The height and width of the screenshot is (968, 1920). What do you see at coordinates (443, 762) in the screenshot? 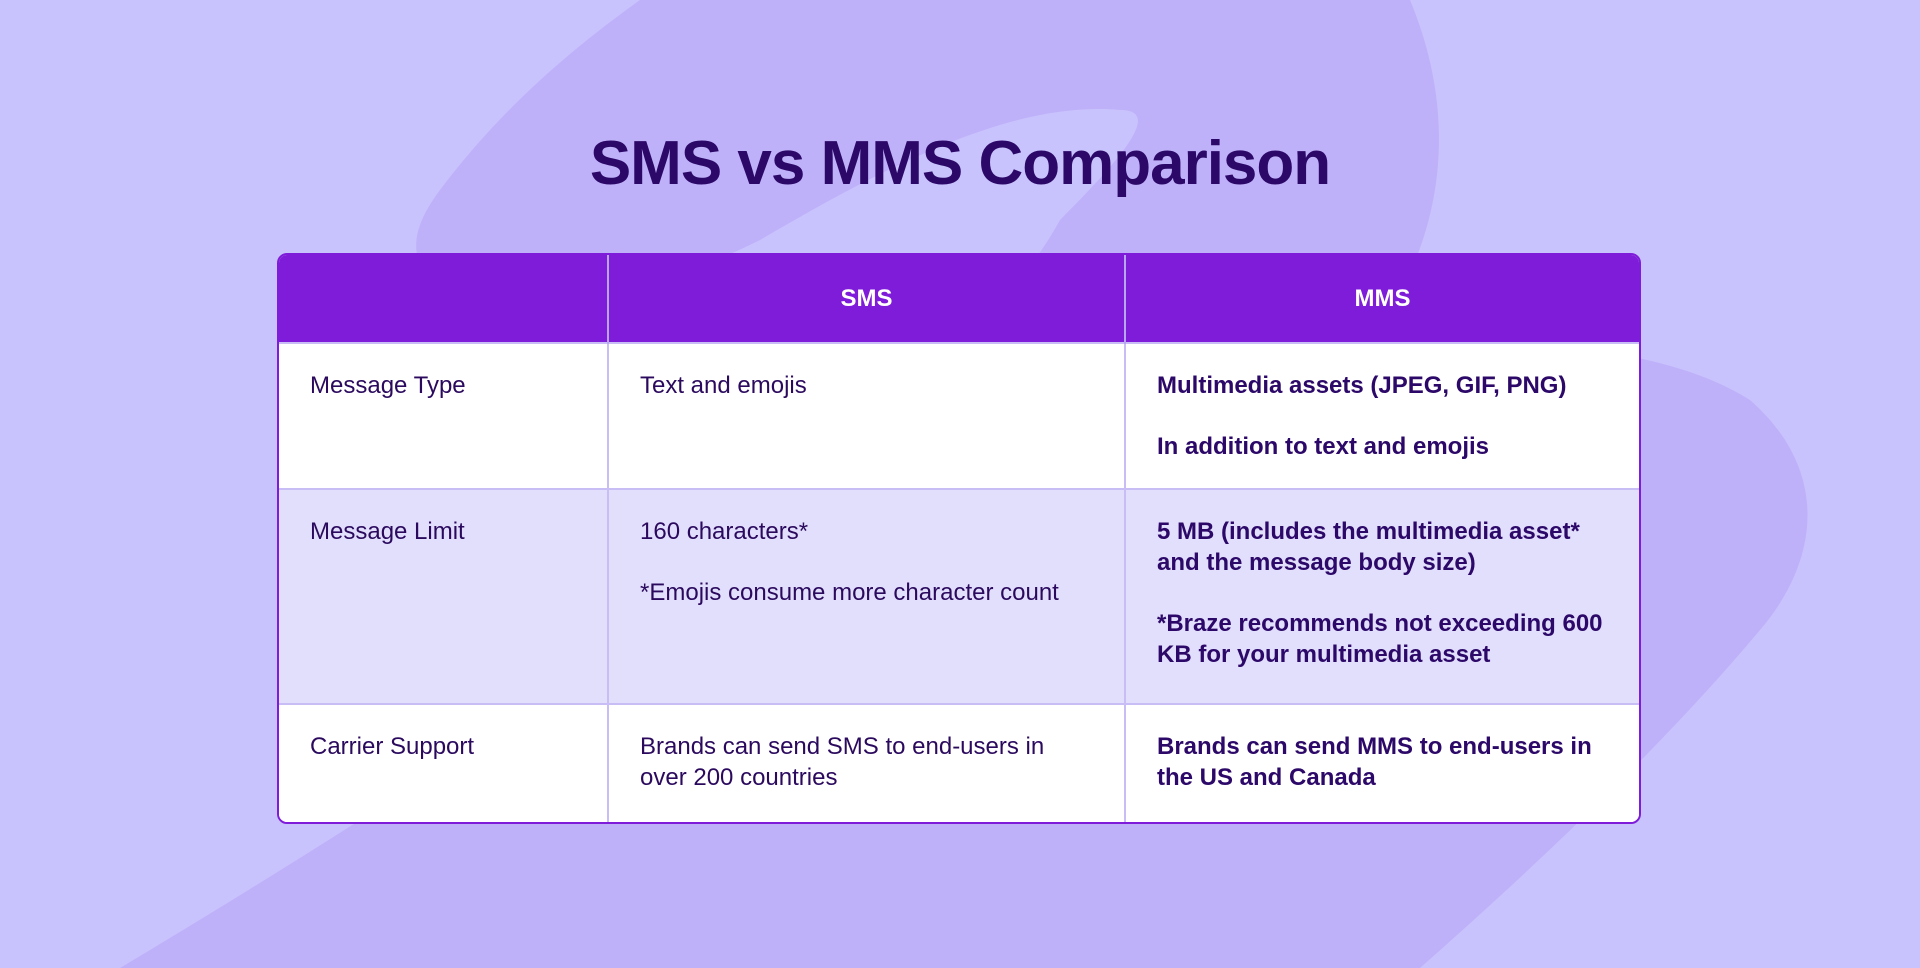
I see `row-label-carrier-support: Carrier Support` at bounding box center [443, 762].